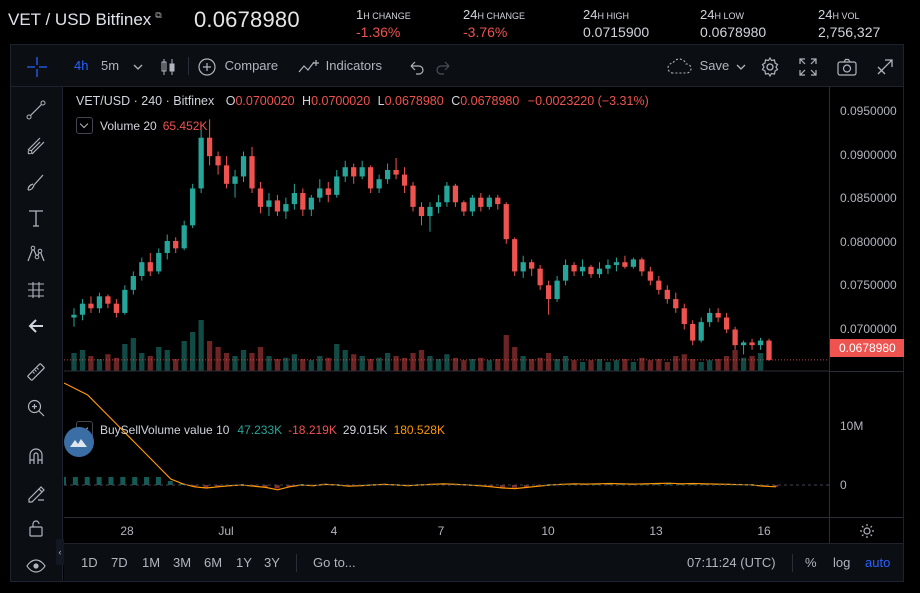 The height and width of the screenshot is (593, 920). Describe the element at coordinates (36, 492) in the screenshot. I see `stay-drawing-mode-icon` at that location.